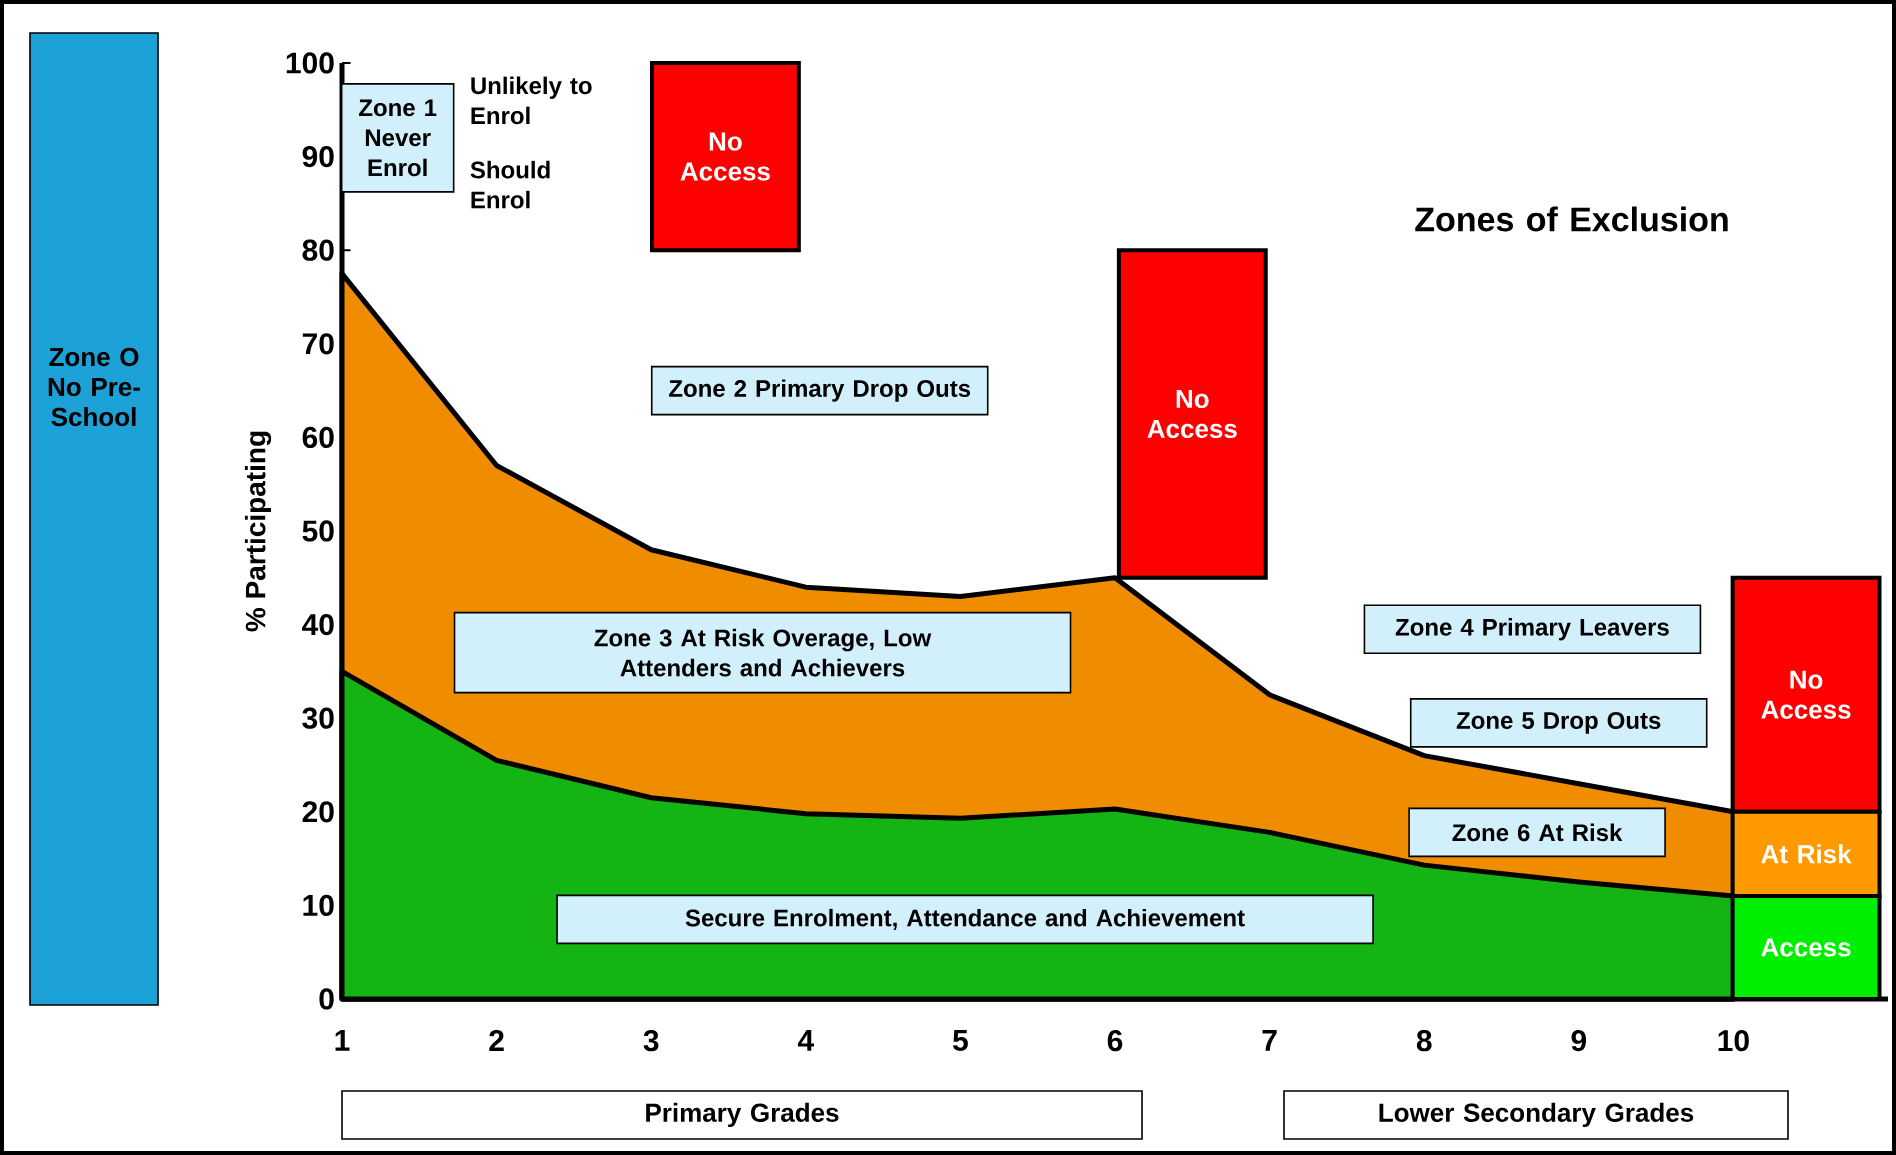 The width and height of the screenshot is (1896, 1155). Describe the element at coordinates (1536, 1115) in the screenshot. I see `text: Lower Secondary Grades` at that location.